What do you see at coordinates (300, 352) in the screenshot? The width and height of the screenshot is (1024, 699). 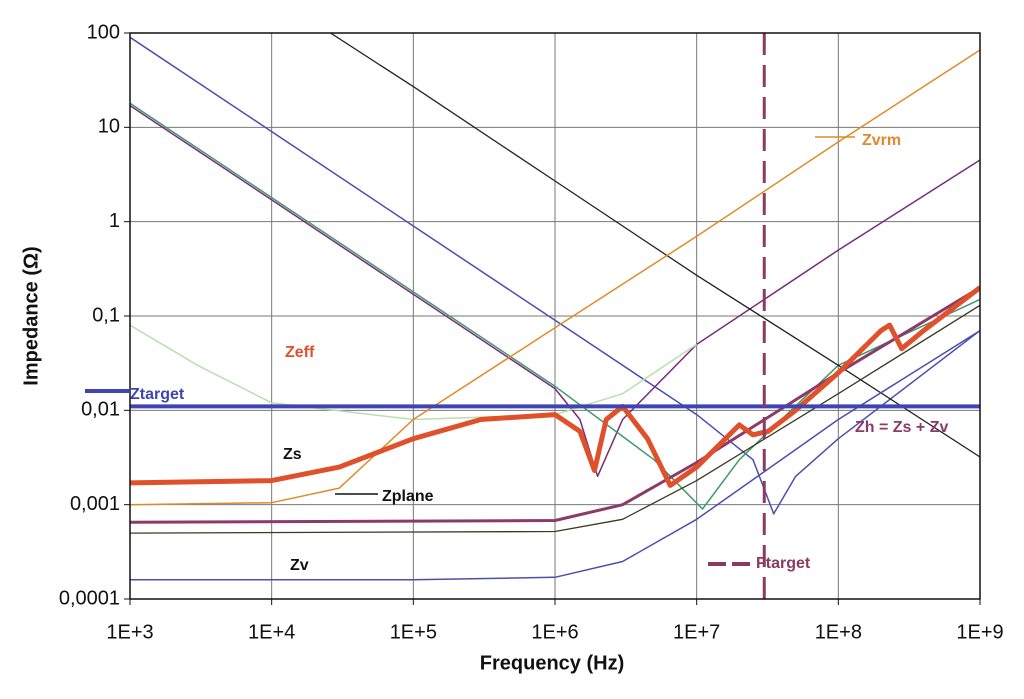 I see `series-label: Zeff` at bounding box center [300, 352].